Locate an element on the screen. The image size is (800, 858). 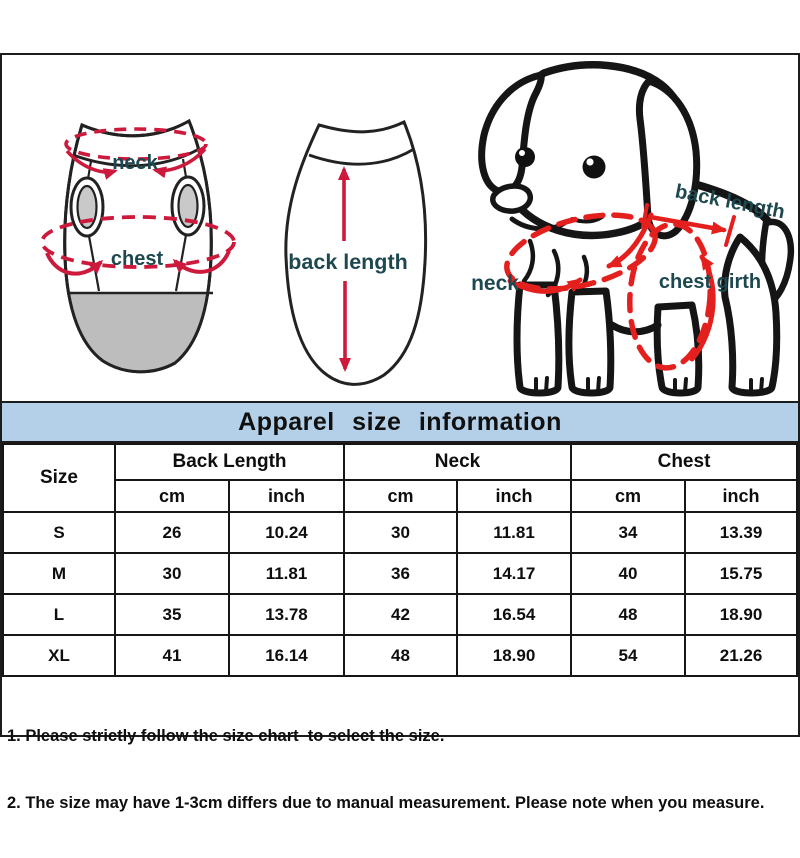
title-bar: Apparel size information is located at coordinates (400, 422).